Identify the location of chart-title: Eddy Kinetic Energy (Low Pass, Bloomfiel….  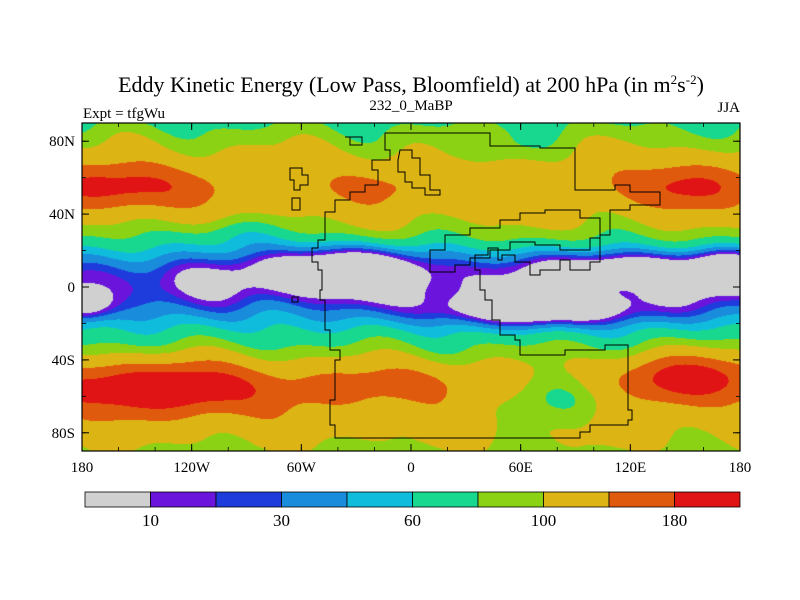
(411, 84).